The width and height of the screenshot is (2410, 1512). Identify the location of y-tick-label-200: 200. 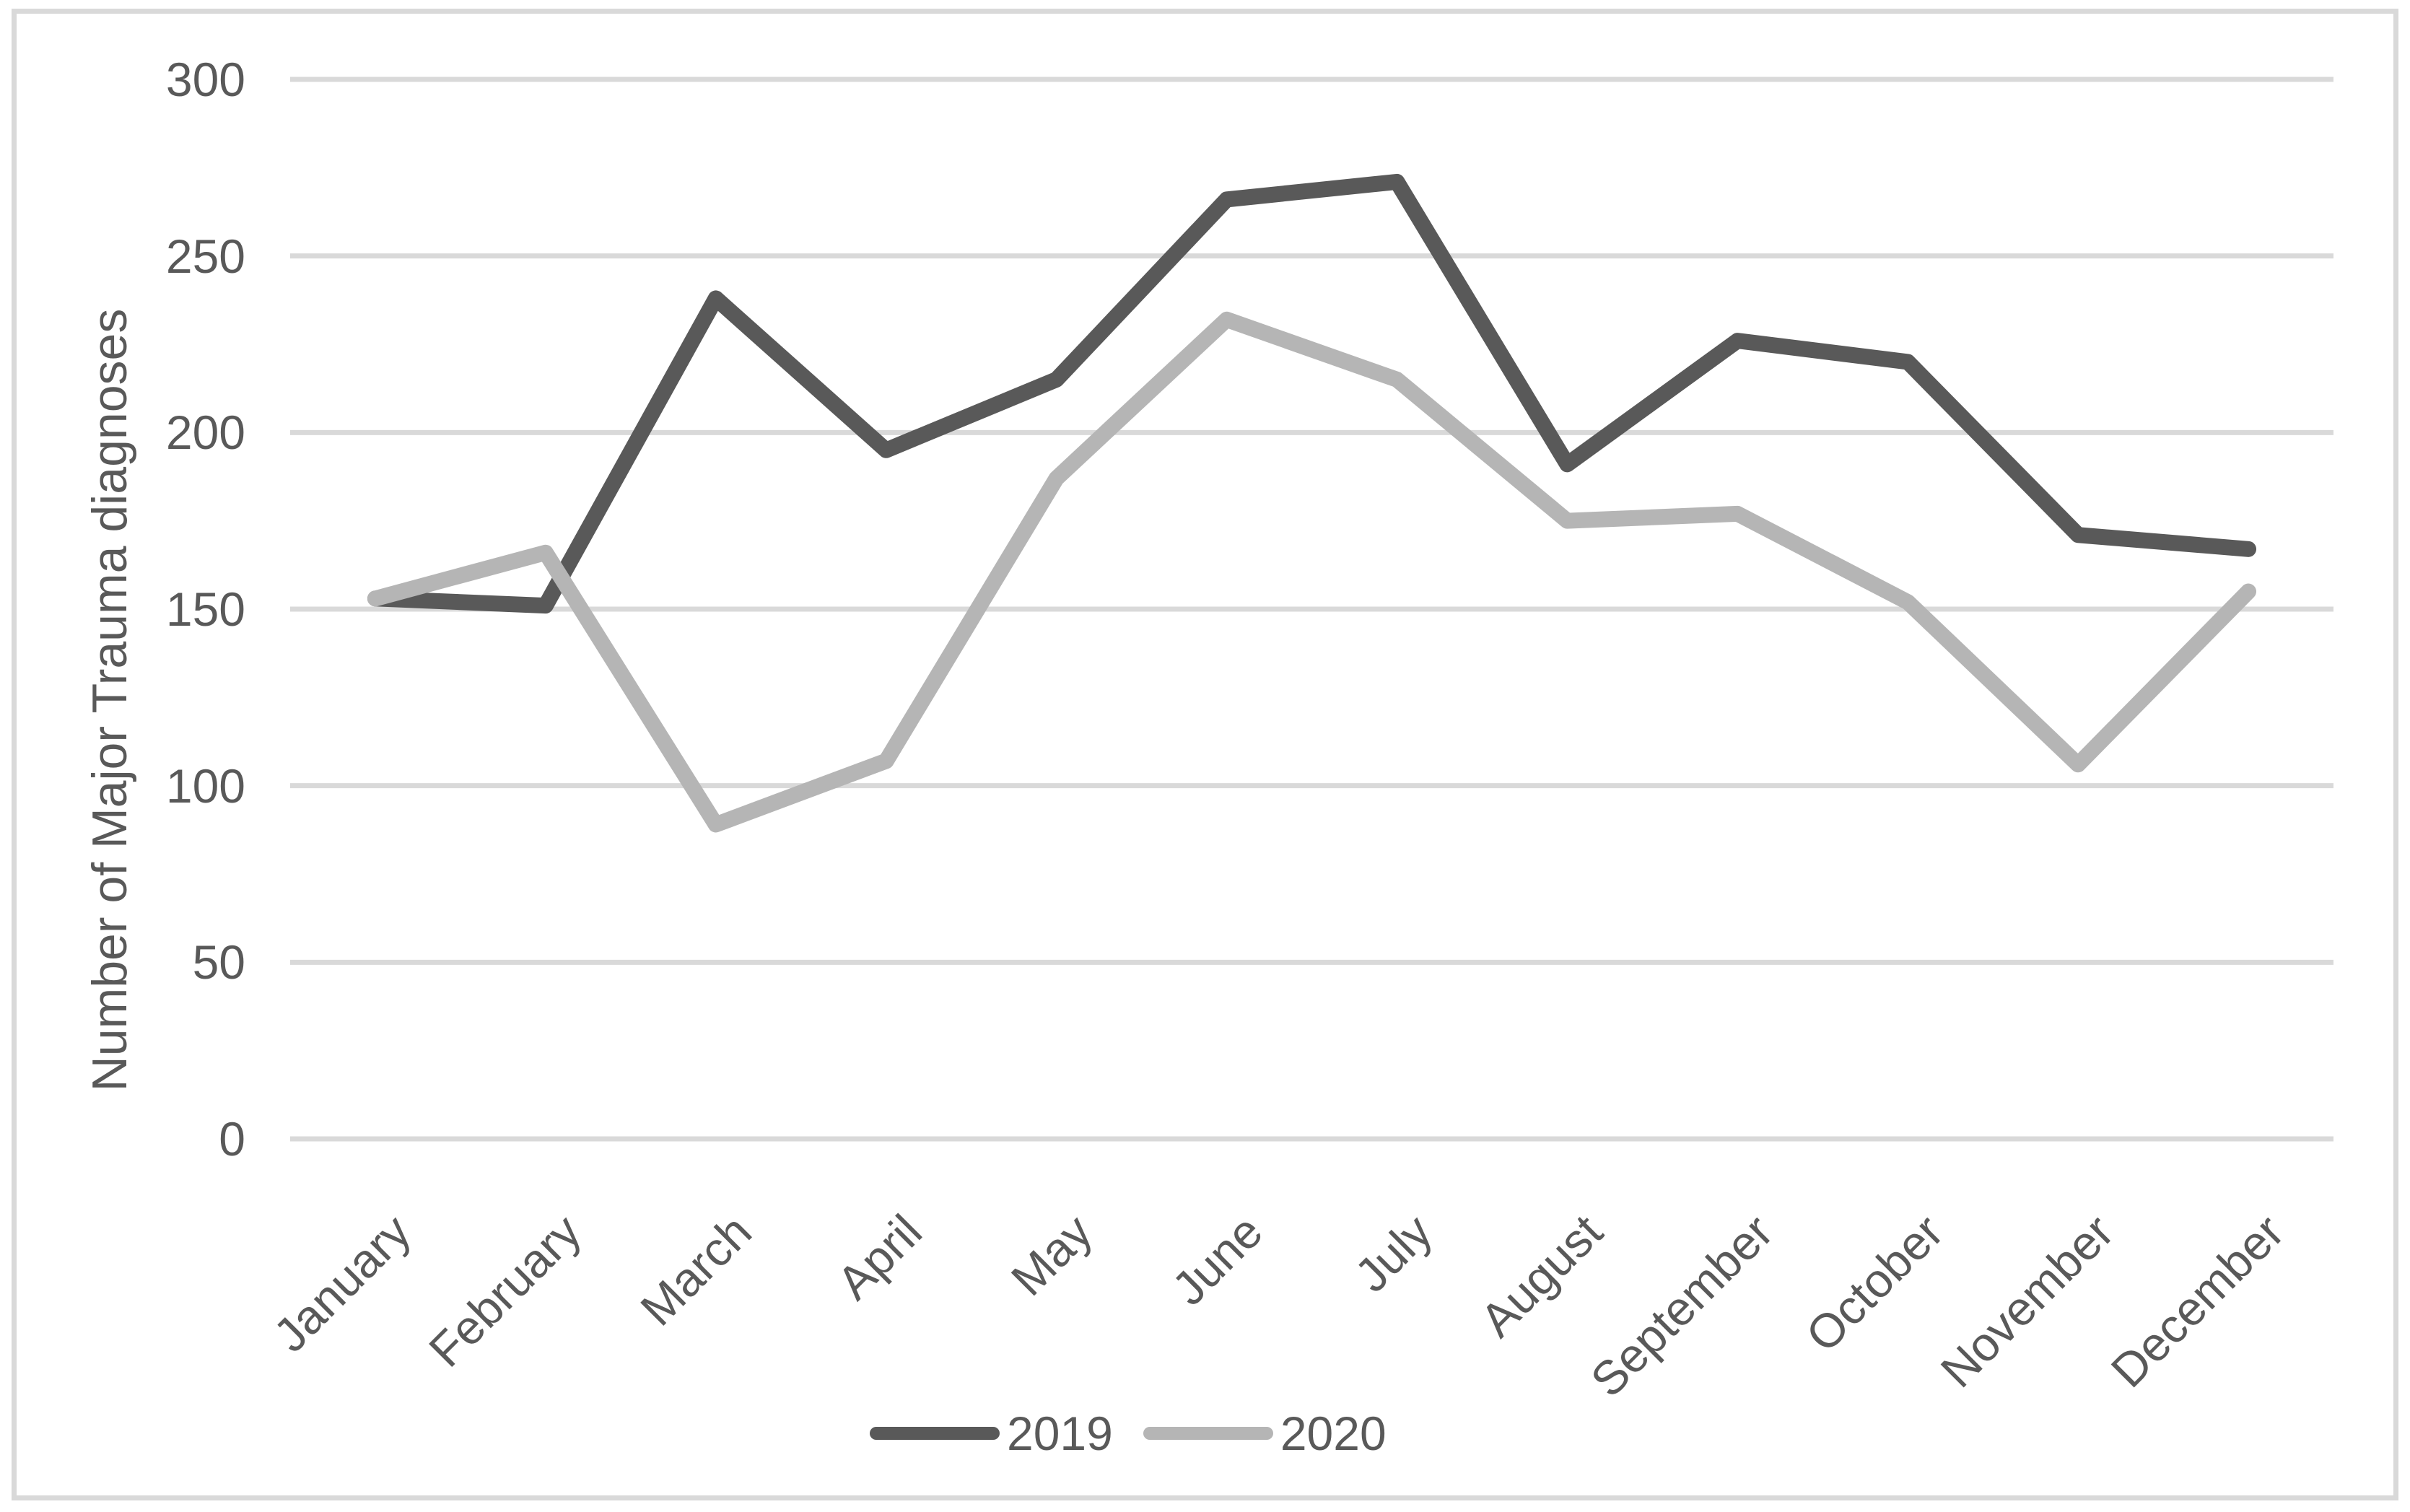
(205, 433).